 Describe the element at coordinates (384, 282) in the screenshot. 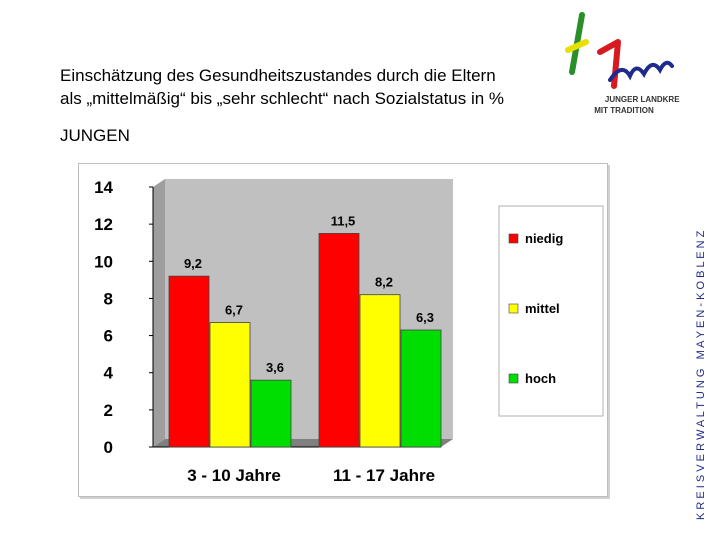

I see `data-label: 8,2` at that location.